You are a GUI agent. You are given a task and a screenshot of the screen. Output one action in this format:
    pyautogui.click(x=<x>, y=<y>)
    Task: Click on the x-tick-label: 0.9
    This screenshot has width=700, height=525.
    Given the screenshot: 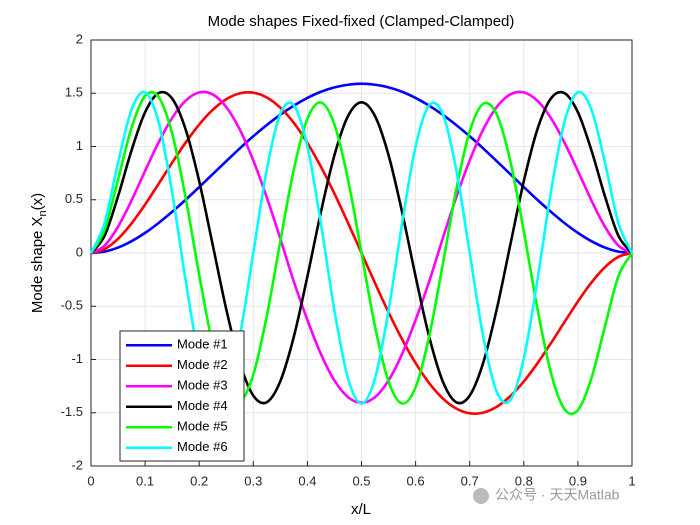 What is the action you would take?
    pyautogui.click(x=578, y=480)
    